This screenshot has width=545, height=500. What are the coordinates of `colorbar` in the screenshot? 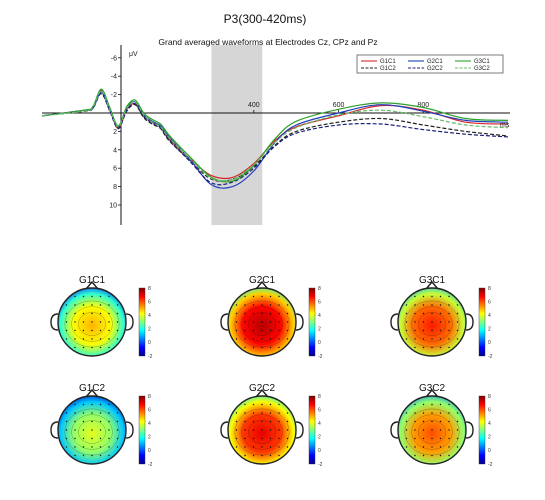 It's located at (482, 322).